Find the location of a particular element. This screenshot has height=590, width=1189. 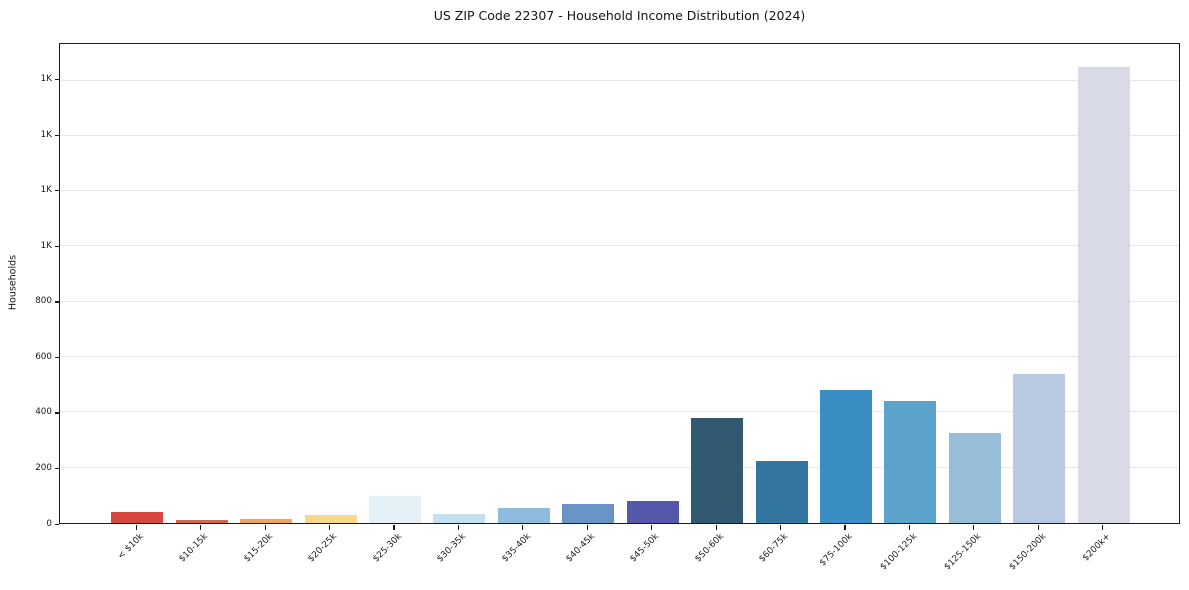

xtick-label-12: $100-125k is located at coordinates (899, 552).